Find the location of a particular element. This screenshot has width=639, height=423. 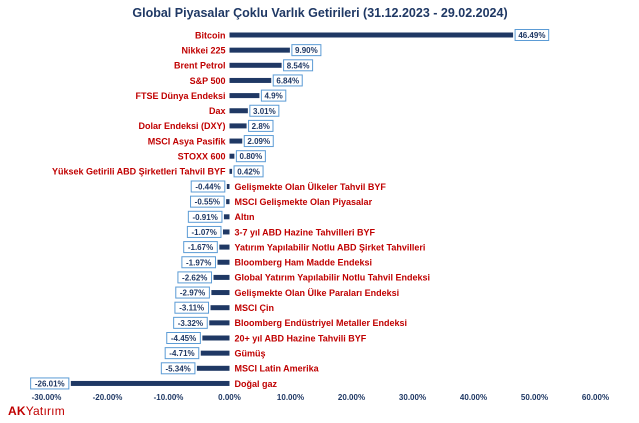

category-label-2: Brent Petrol is located at coordinates (200, 66).